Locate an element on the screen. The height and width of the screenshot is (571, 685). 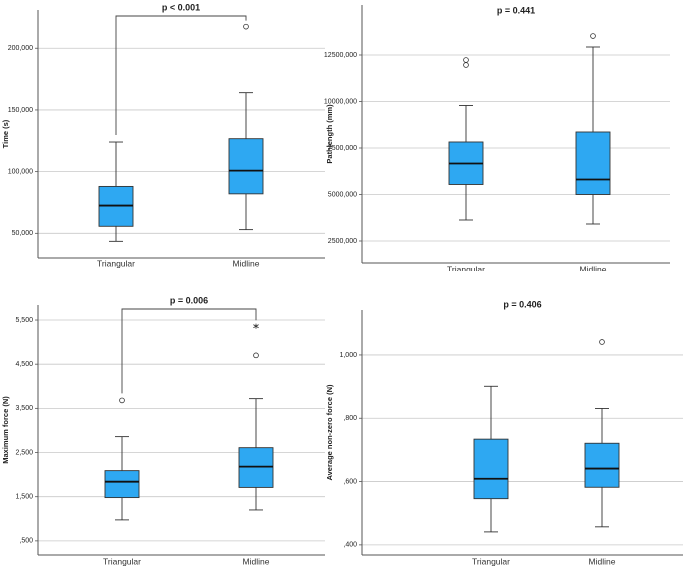
y-tick-label: ,800 is located at coordinates (350, 418).